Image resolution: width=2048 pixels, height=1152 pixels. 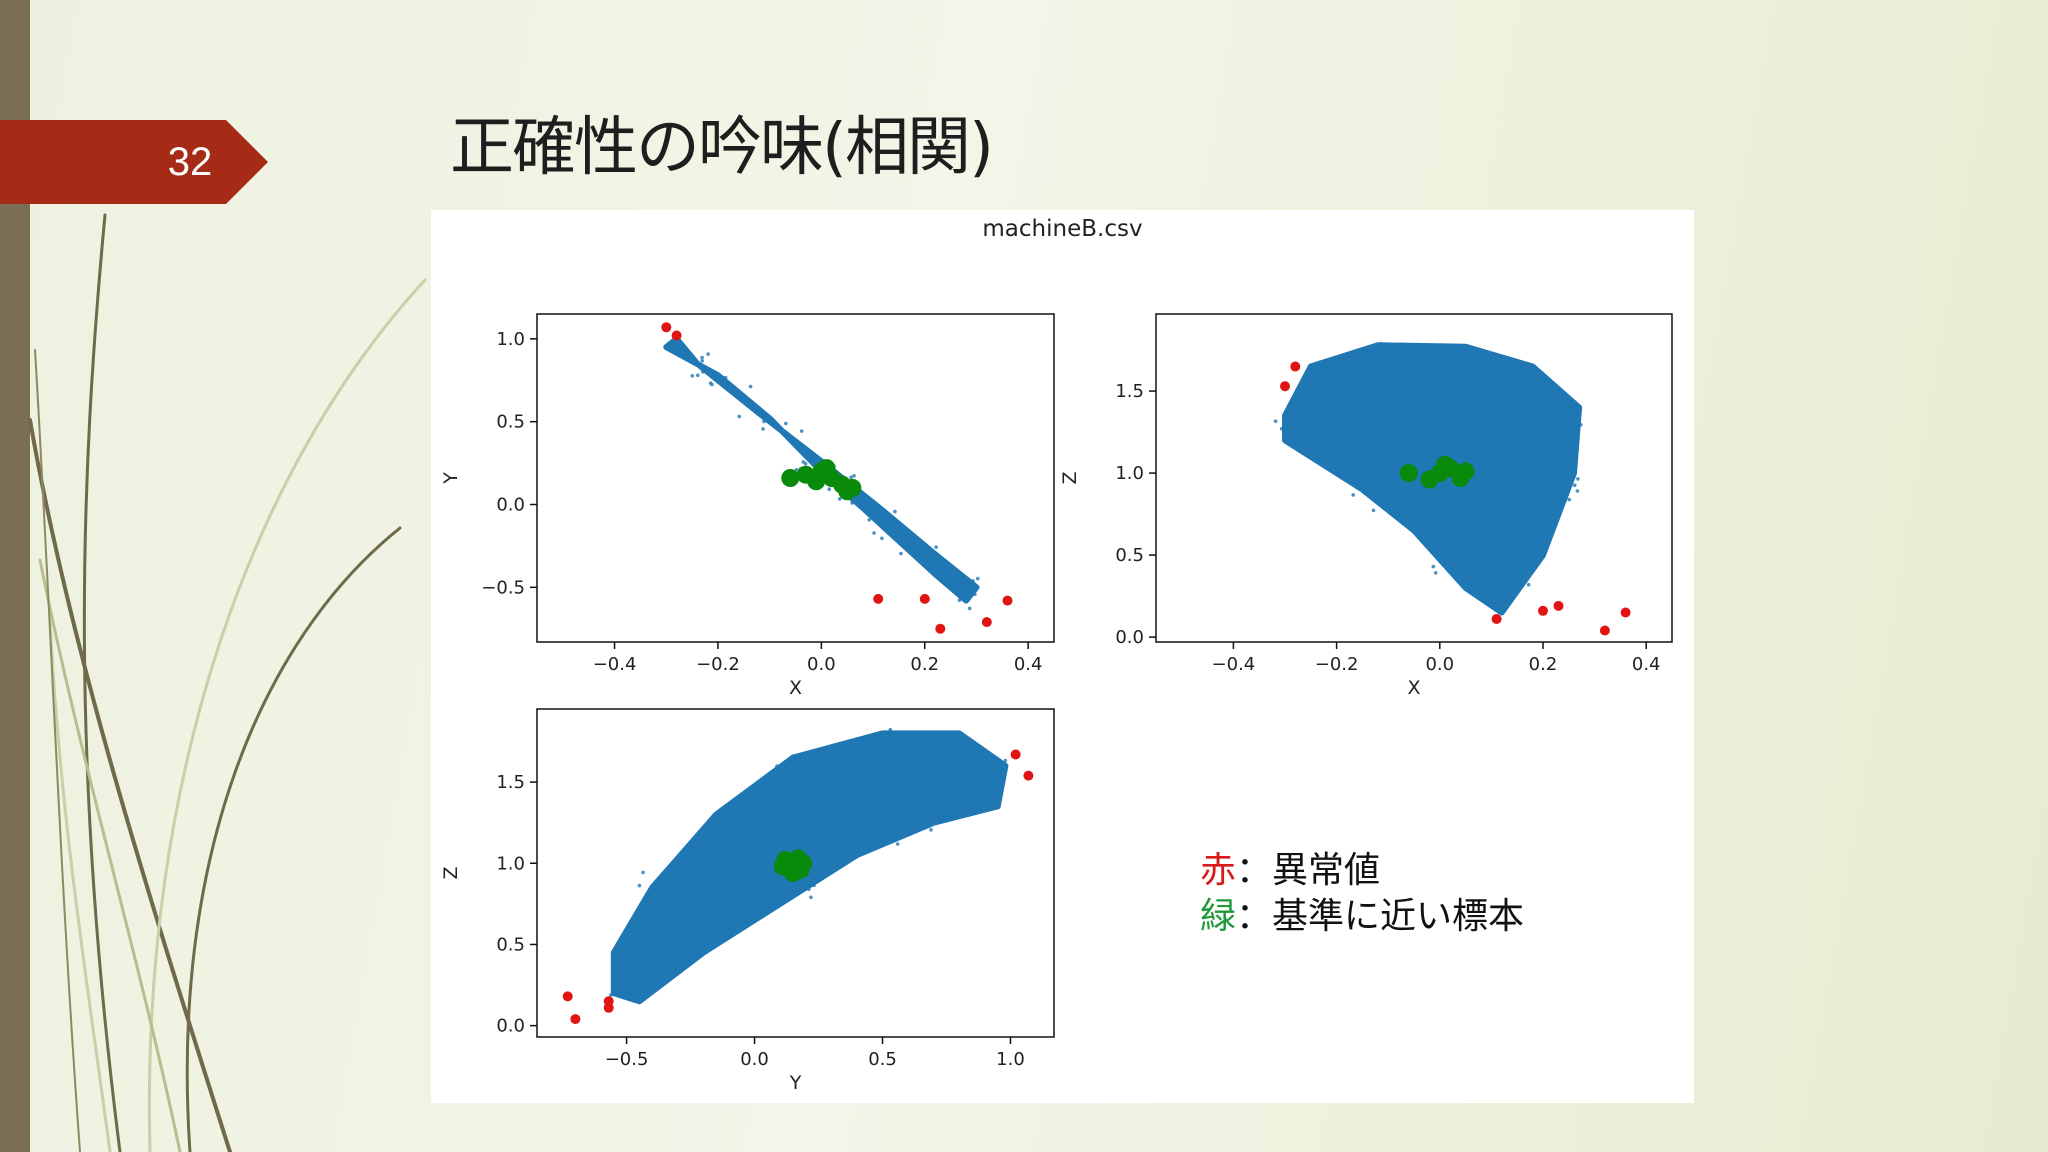 What do you see at coordinates (615, 664) in the screenshot?
I see `x-tick-label: −0.4` at bounding box center [615, 664].